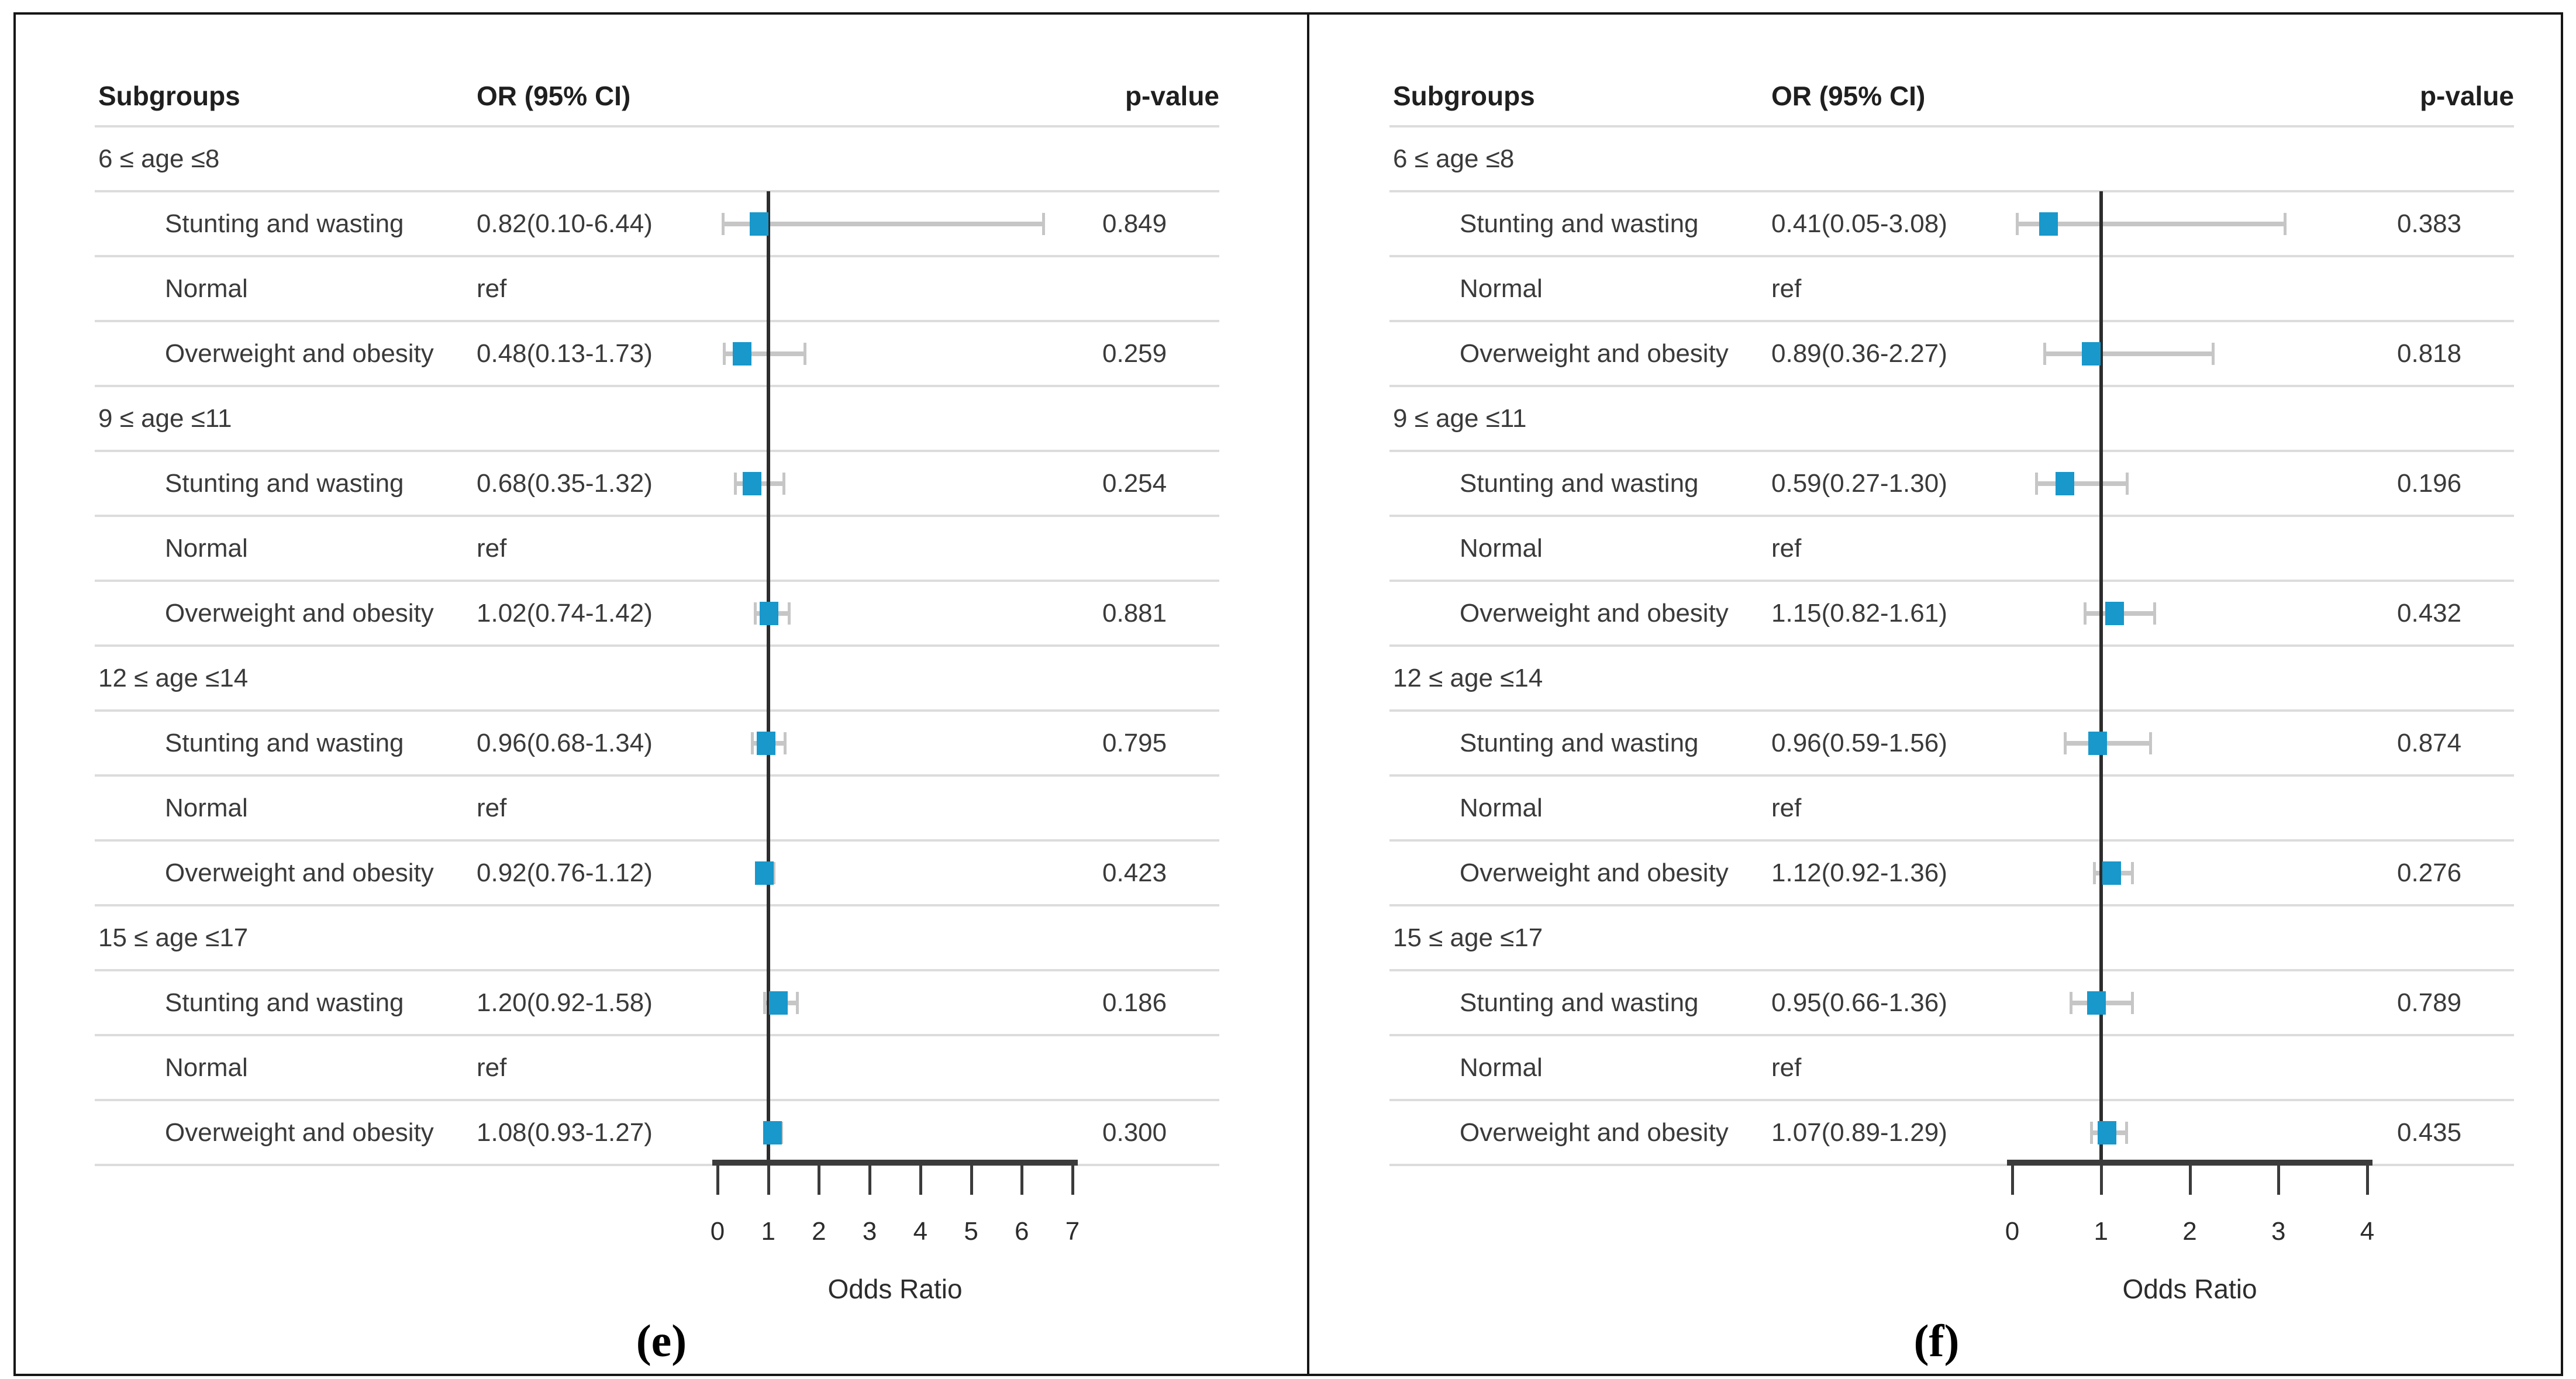 This screenshot has width=2576, height=1379. I want to click on reference-line, so click(768, 678).